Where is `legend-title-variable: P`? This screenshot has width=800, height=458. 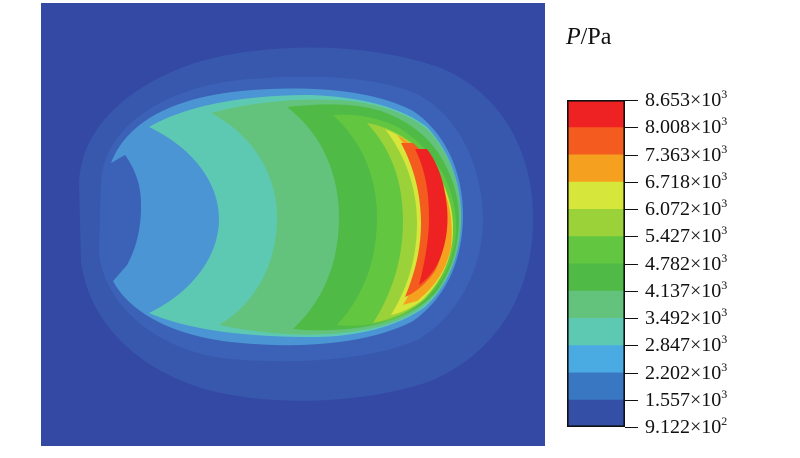 legend-title-variable: P is located at coordinates (573, 37).